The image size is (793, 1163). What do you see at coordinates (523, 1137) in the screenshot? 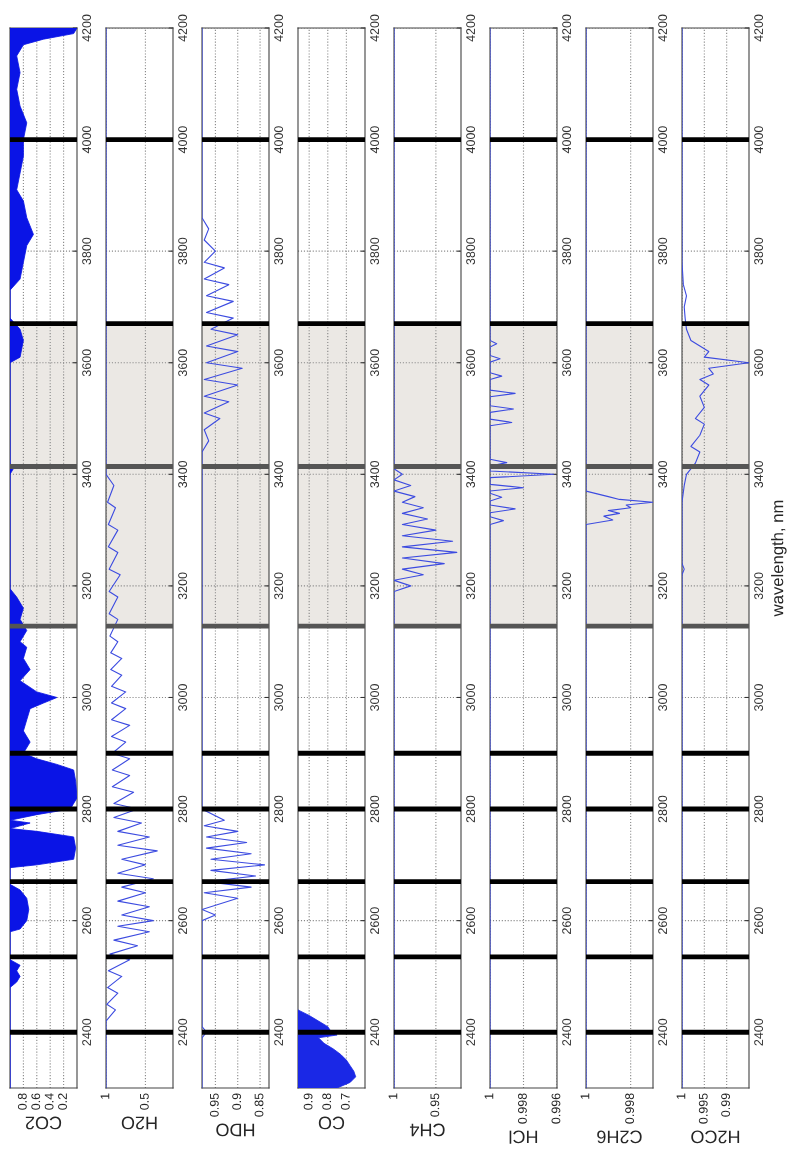
I see `x-axis-title: HCl` at bounding box center [523, 1137].